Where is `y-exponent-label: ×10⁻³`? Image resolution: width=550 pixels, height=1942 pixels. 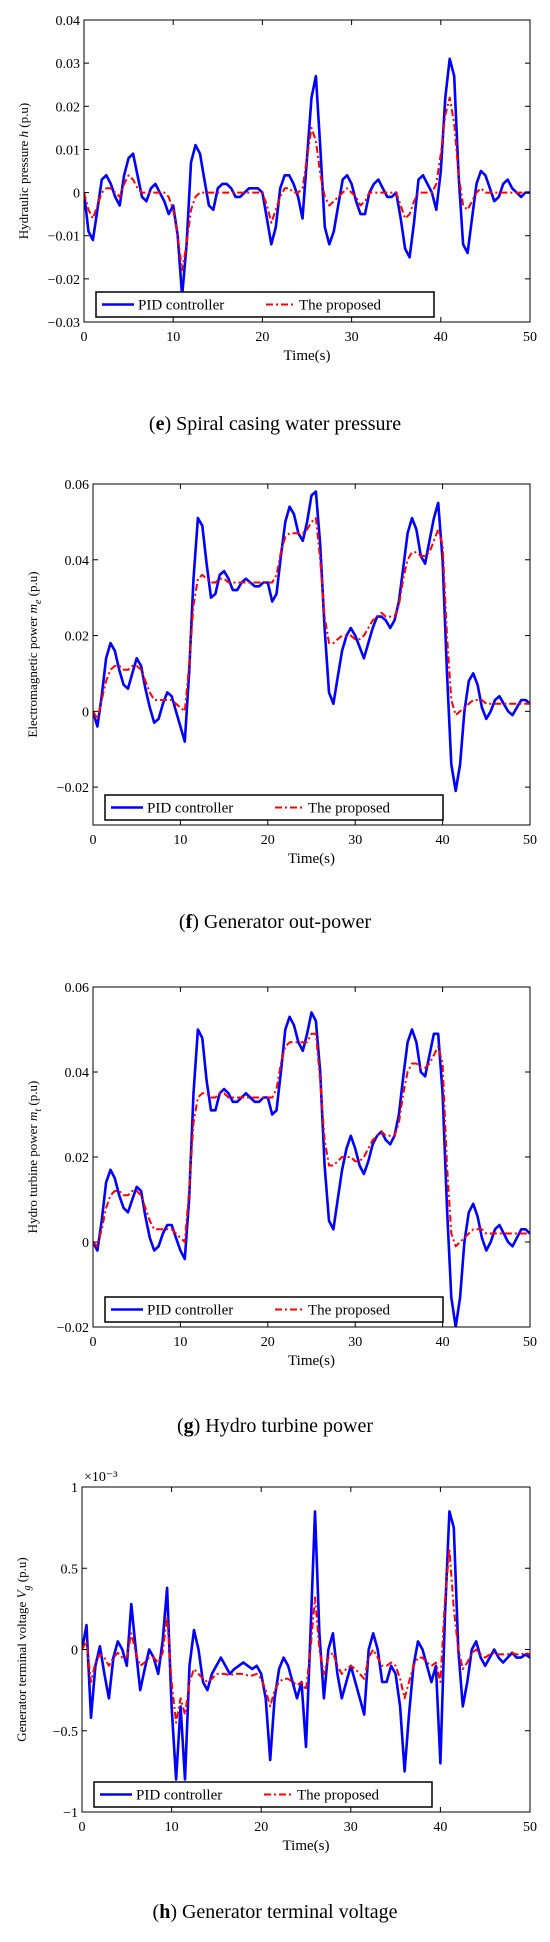 y-exponent-label: ×10⁻³ is located at coordinates (100, 1477).